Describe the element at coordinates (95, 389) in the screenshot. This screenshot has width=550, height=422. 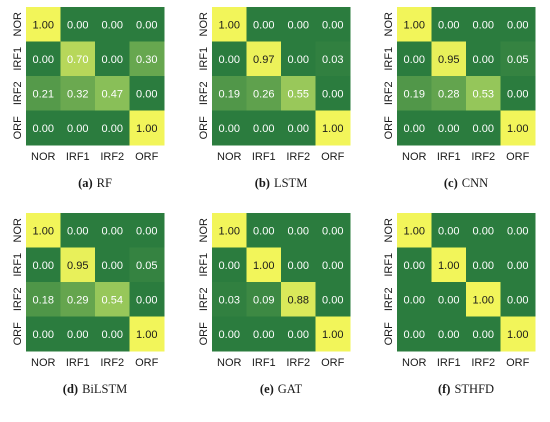
I see `panel-caption: (d) BiLSTM` at that location.